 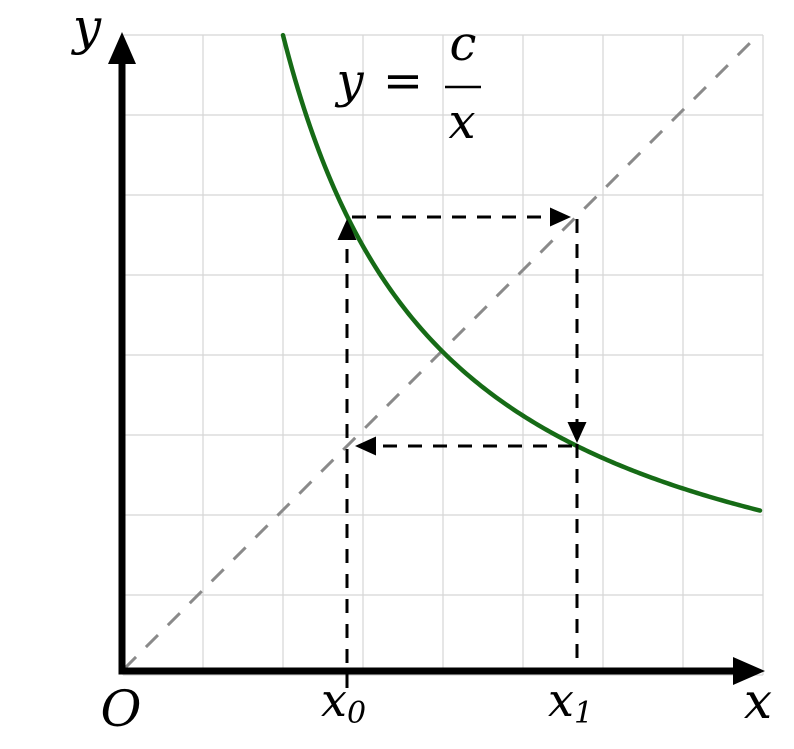 What do you see at coordinates (463, 44) in the screenshot?
I see `equation-numerator: c` at bounding box center [463, 44].